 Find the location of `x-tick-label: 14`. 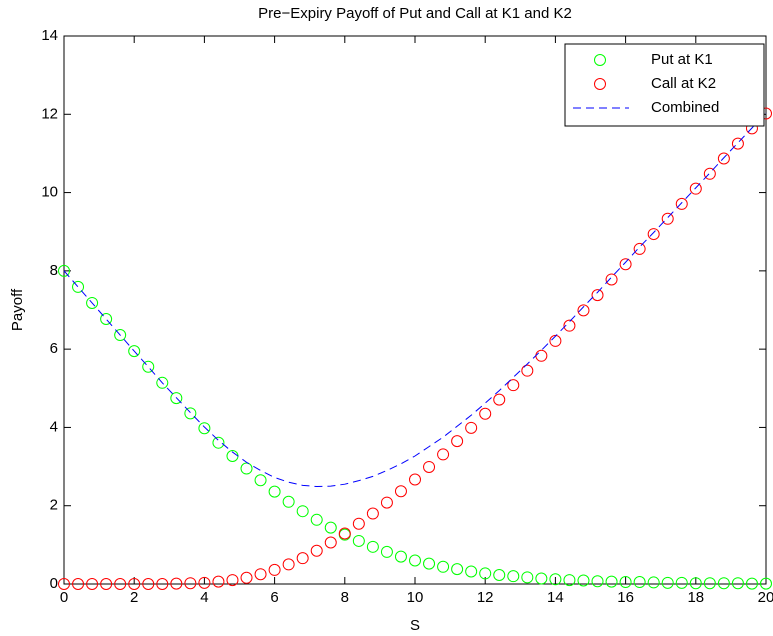

x-tick-label: 14 is located at coordinates (555, 597).